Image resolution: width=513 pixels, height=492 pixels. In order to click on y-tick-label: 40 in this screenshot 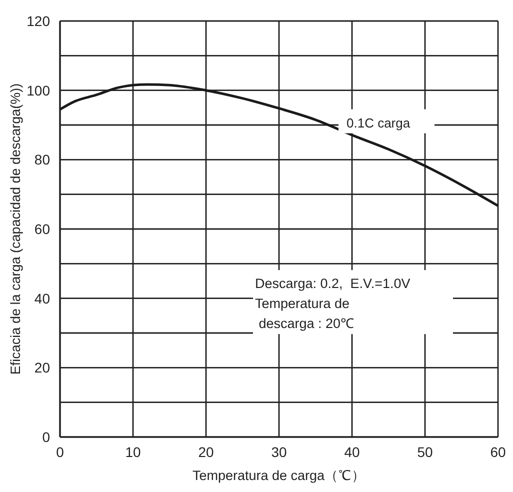, I will do `click(42, 298)`.